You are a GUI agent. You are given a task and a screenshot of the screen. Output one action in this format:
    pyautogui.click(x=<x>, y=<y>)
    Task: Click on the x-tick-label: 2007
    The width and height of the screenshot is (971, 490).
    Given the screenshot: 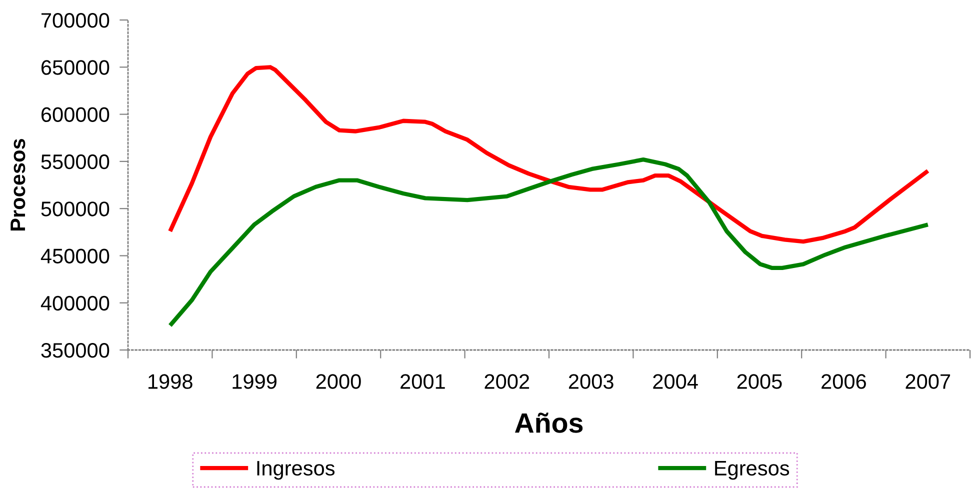 What is the action you would take?
    pyautogui.click(x=928, y=381)
    